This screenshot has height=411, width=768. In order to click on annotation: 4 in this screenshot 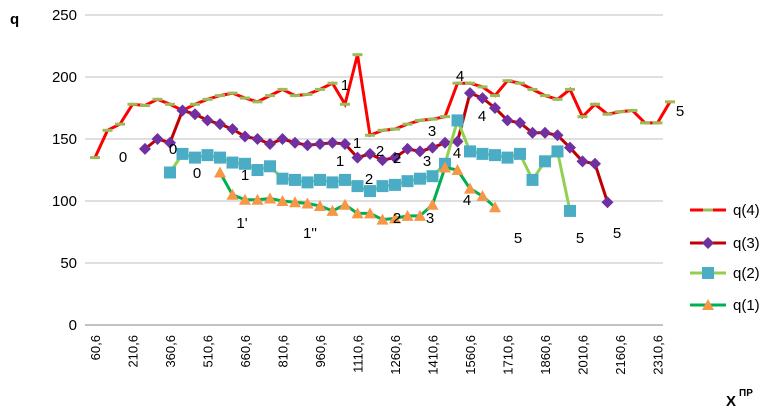, I will do `click(467, 200)`.